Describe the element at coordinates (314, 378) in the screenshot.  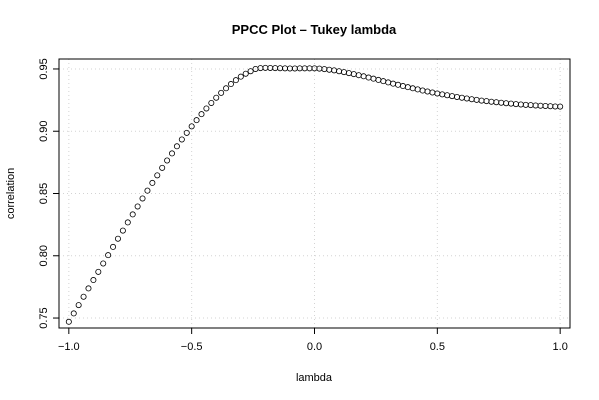
I see `x-axis-title: lambda` at that location.